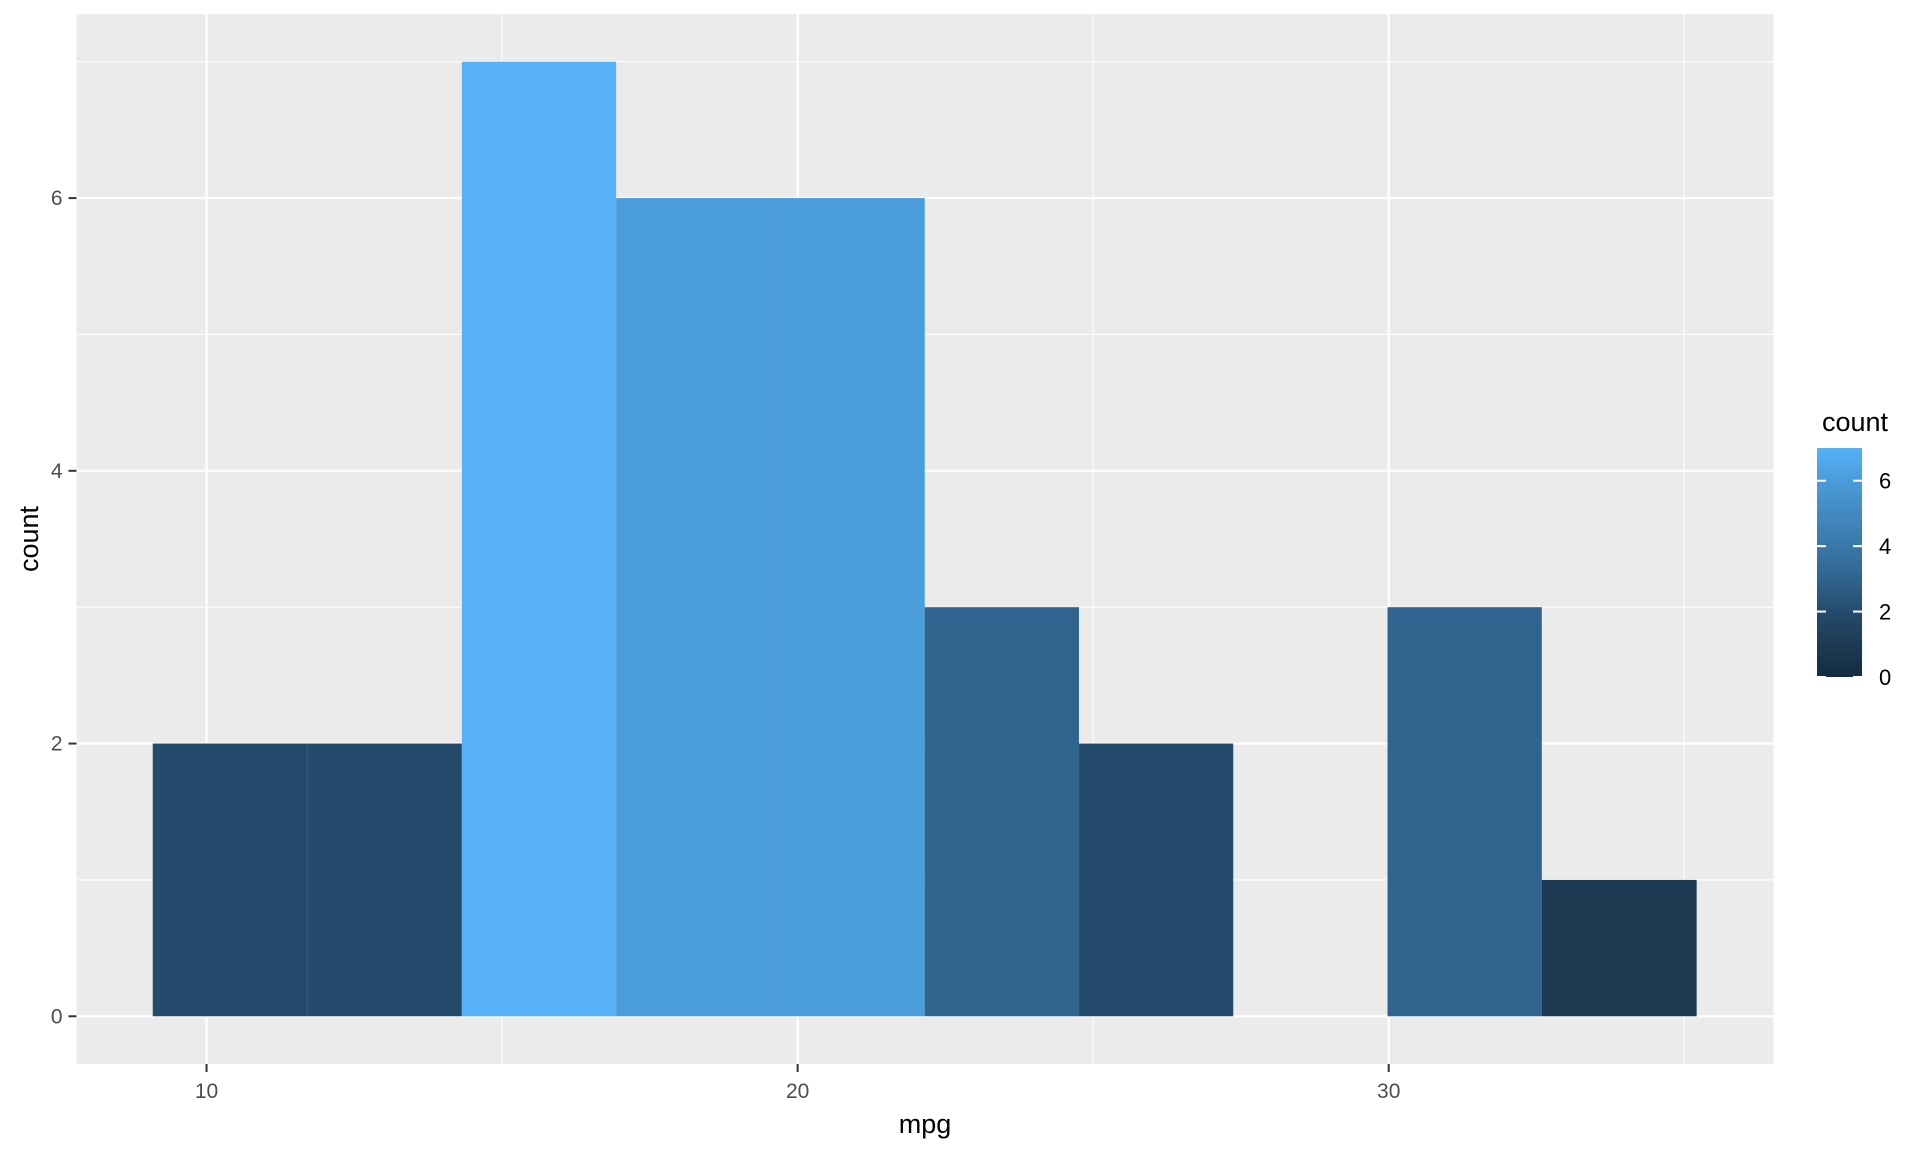 This screenshot has height=1152, width=1920. I want to click on x-axis-tick-label: 30, so click(1388, 1091).